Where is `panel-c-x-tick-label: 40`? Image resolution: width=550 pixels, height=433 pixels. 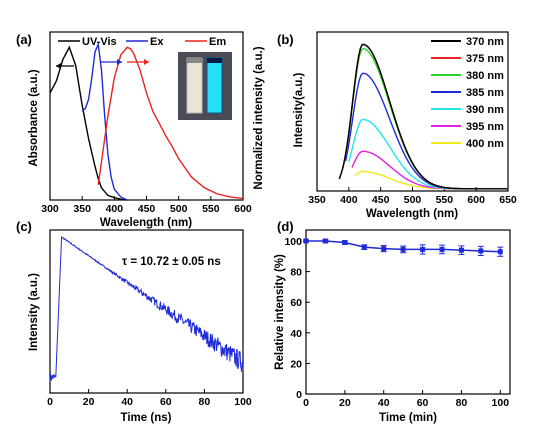
panel-c-x-tick-label: 40 is located at coordinates (127, 402).